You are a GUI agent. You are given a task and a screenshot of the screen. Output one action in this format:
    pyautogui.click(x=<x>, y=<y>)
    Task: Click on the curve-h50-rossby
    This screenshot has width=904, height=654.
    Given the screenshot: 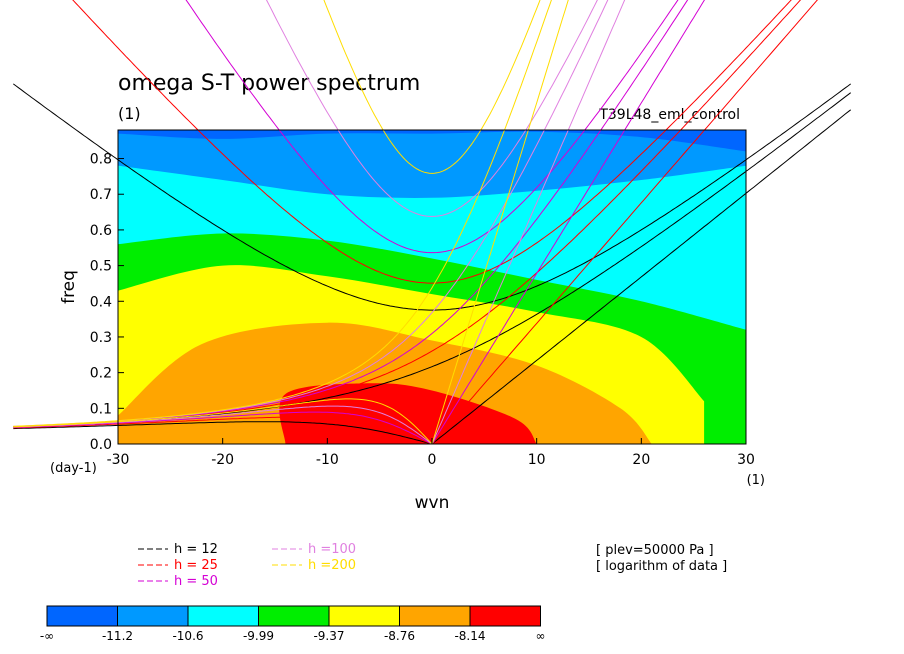 What is the action you would take?
    pyautogui.click(x=223, y=428)
    